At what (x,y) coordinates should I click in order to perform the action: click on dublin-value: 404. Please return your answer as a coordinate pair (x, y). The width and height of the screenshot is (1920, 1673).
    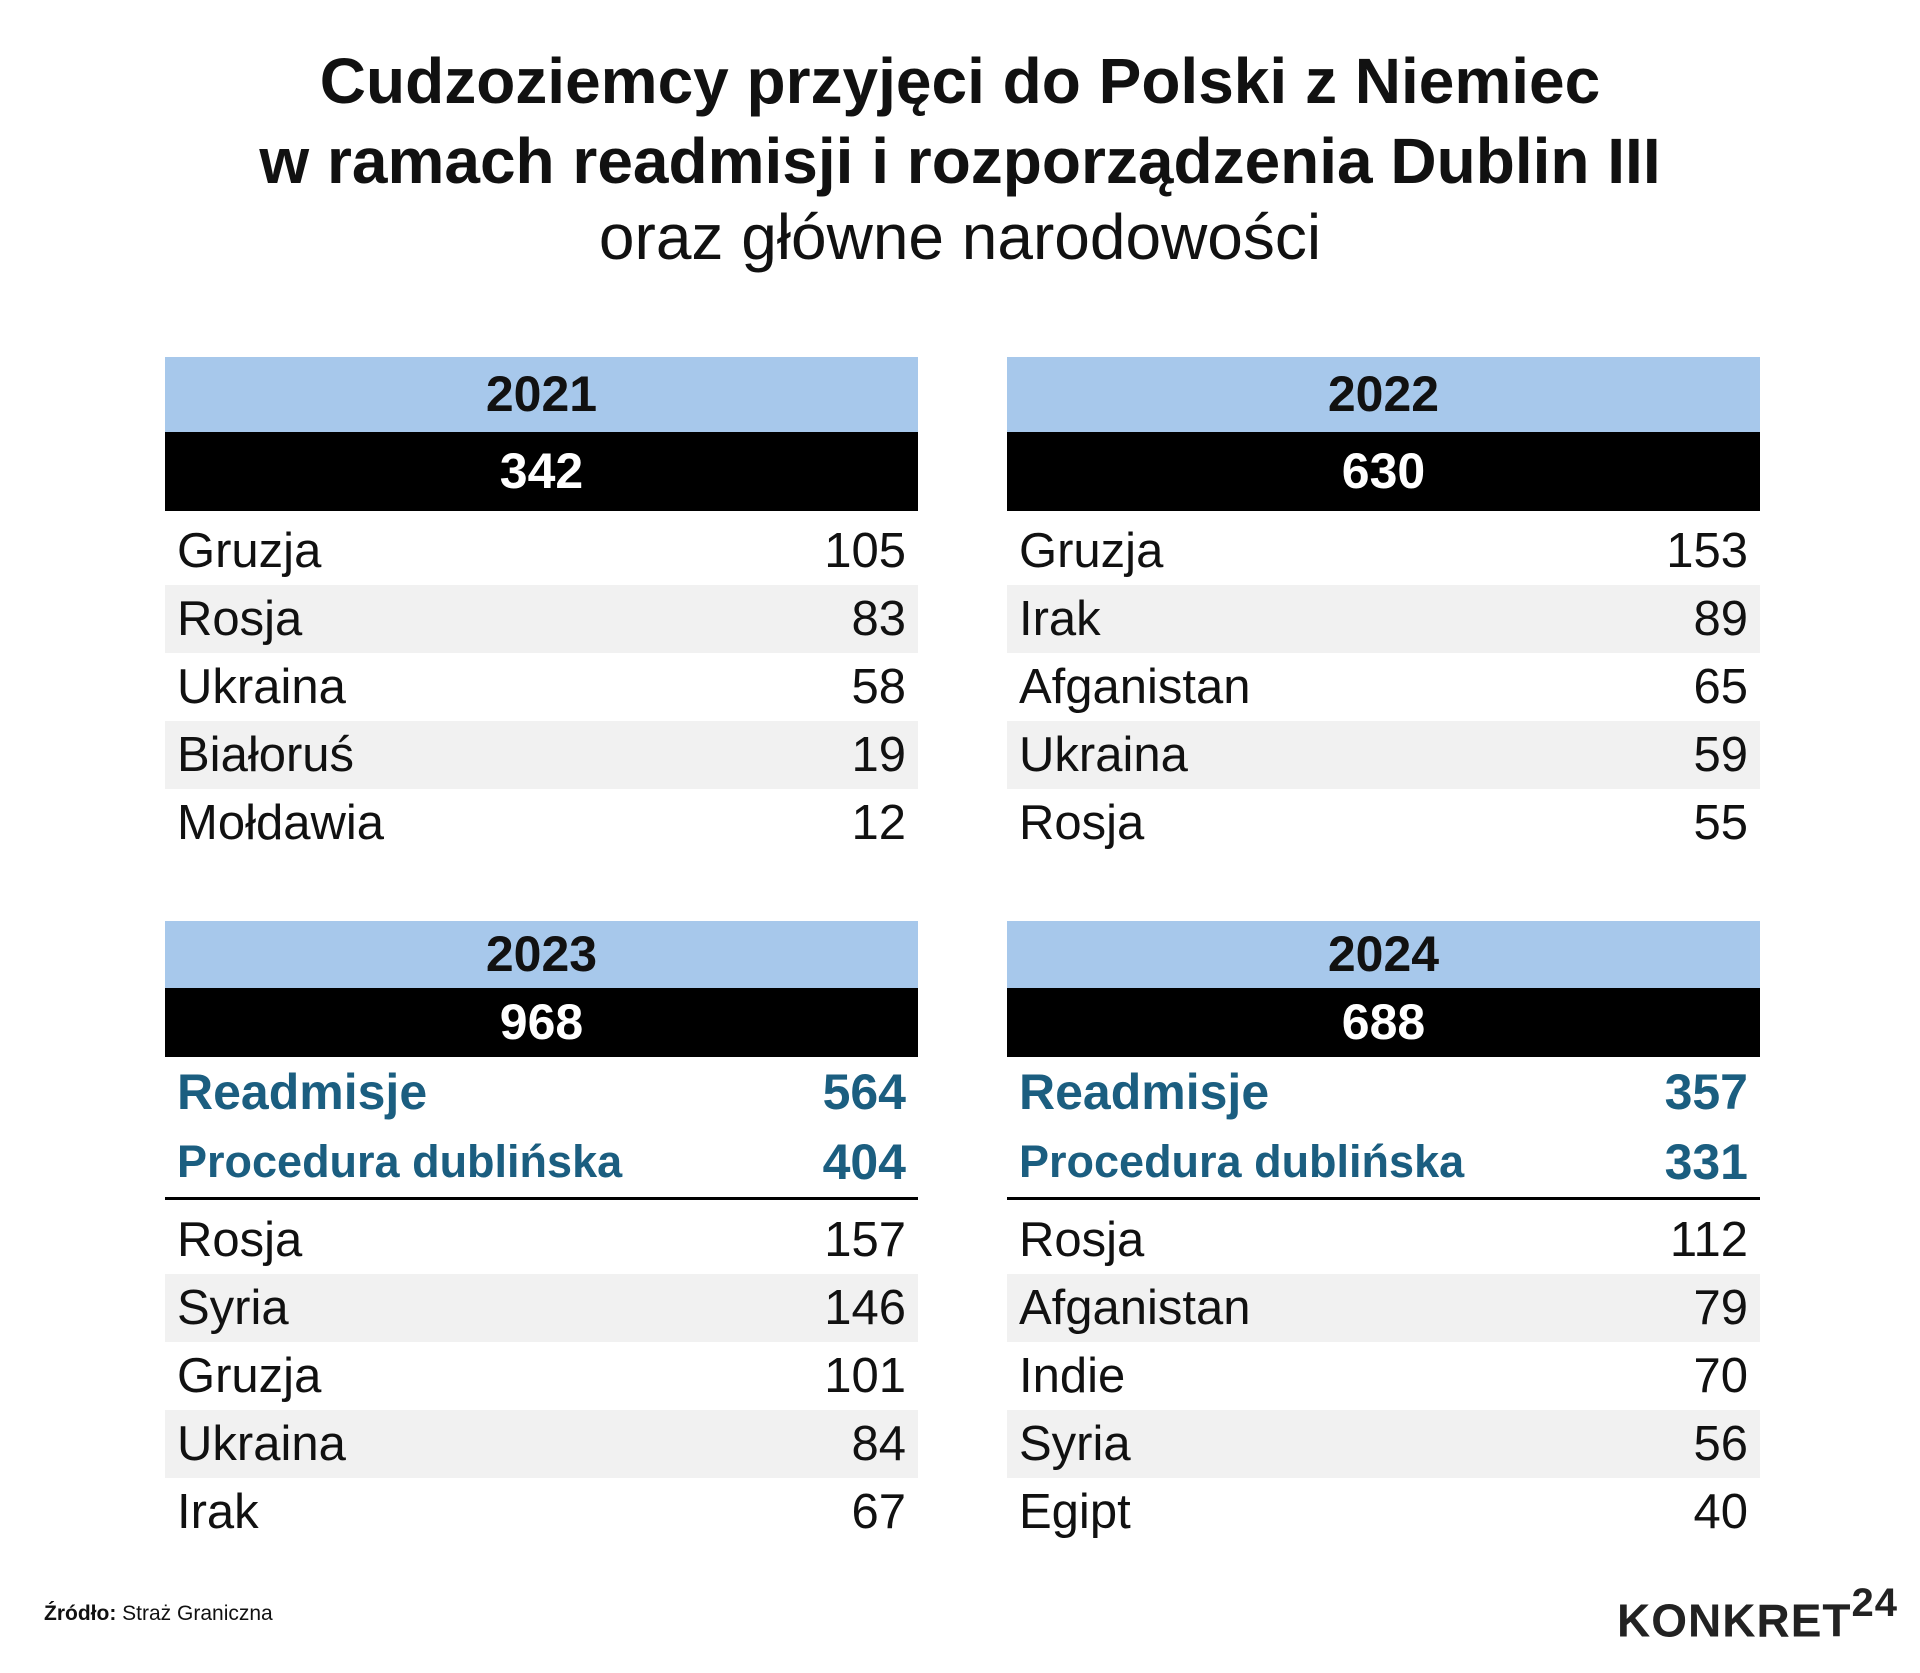
    Looking at the image, I should click on (864, 1162).